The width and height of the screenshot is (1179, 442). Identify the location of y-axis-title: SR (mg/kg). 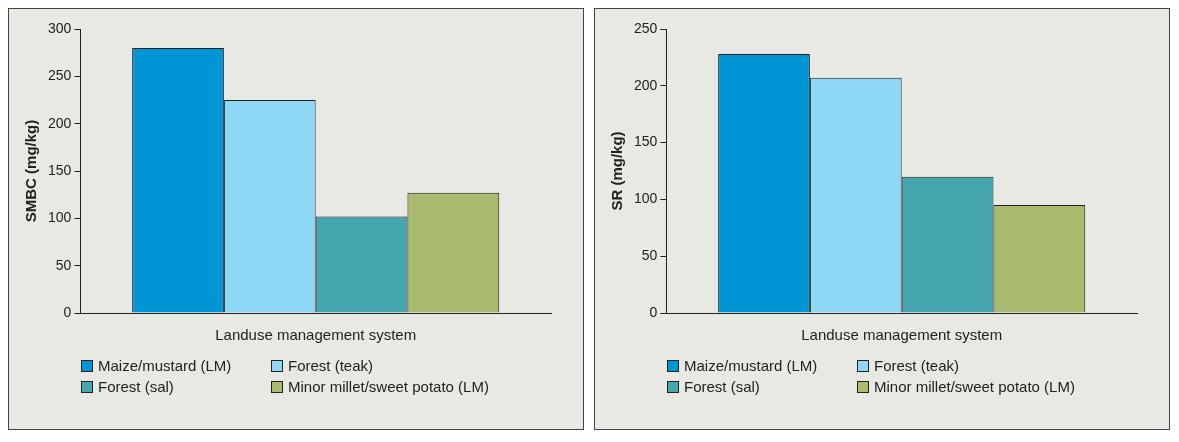
(617, 171).